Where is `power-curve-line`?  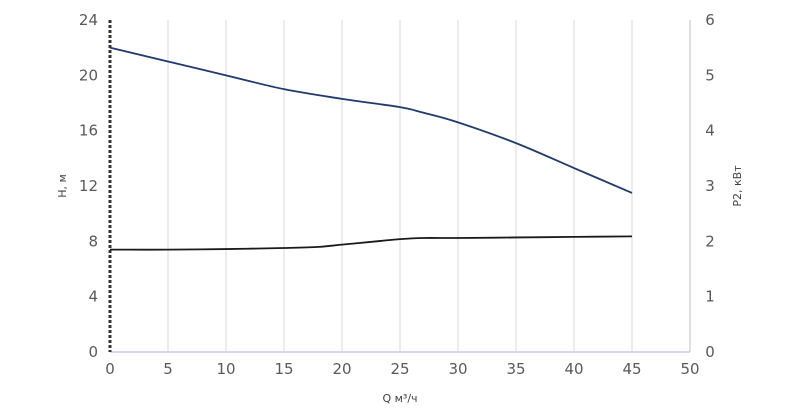 power-curve-line is located at coordinates (371, 243).